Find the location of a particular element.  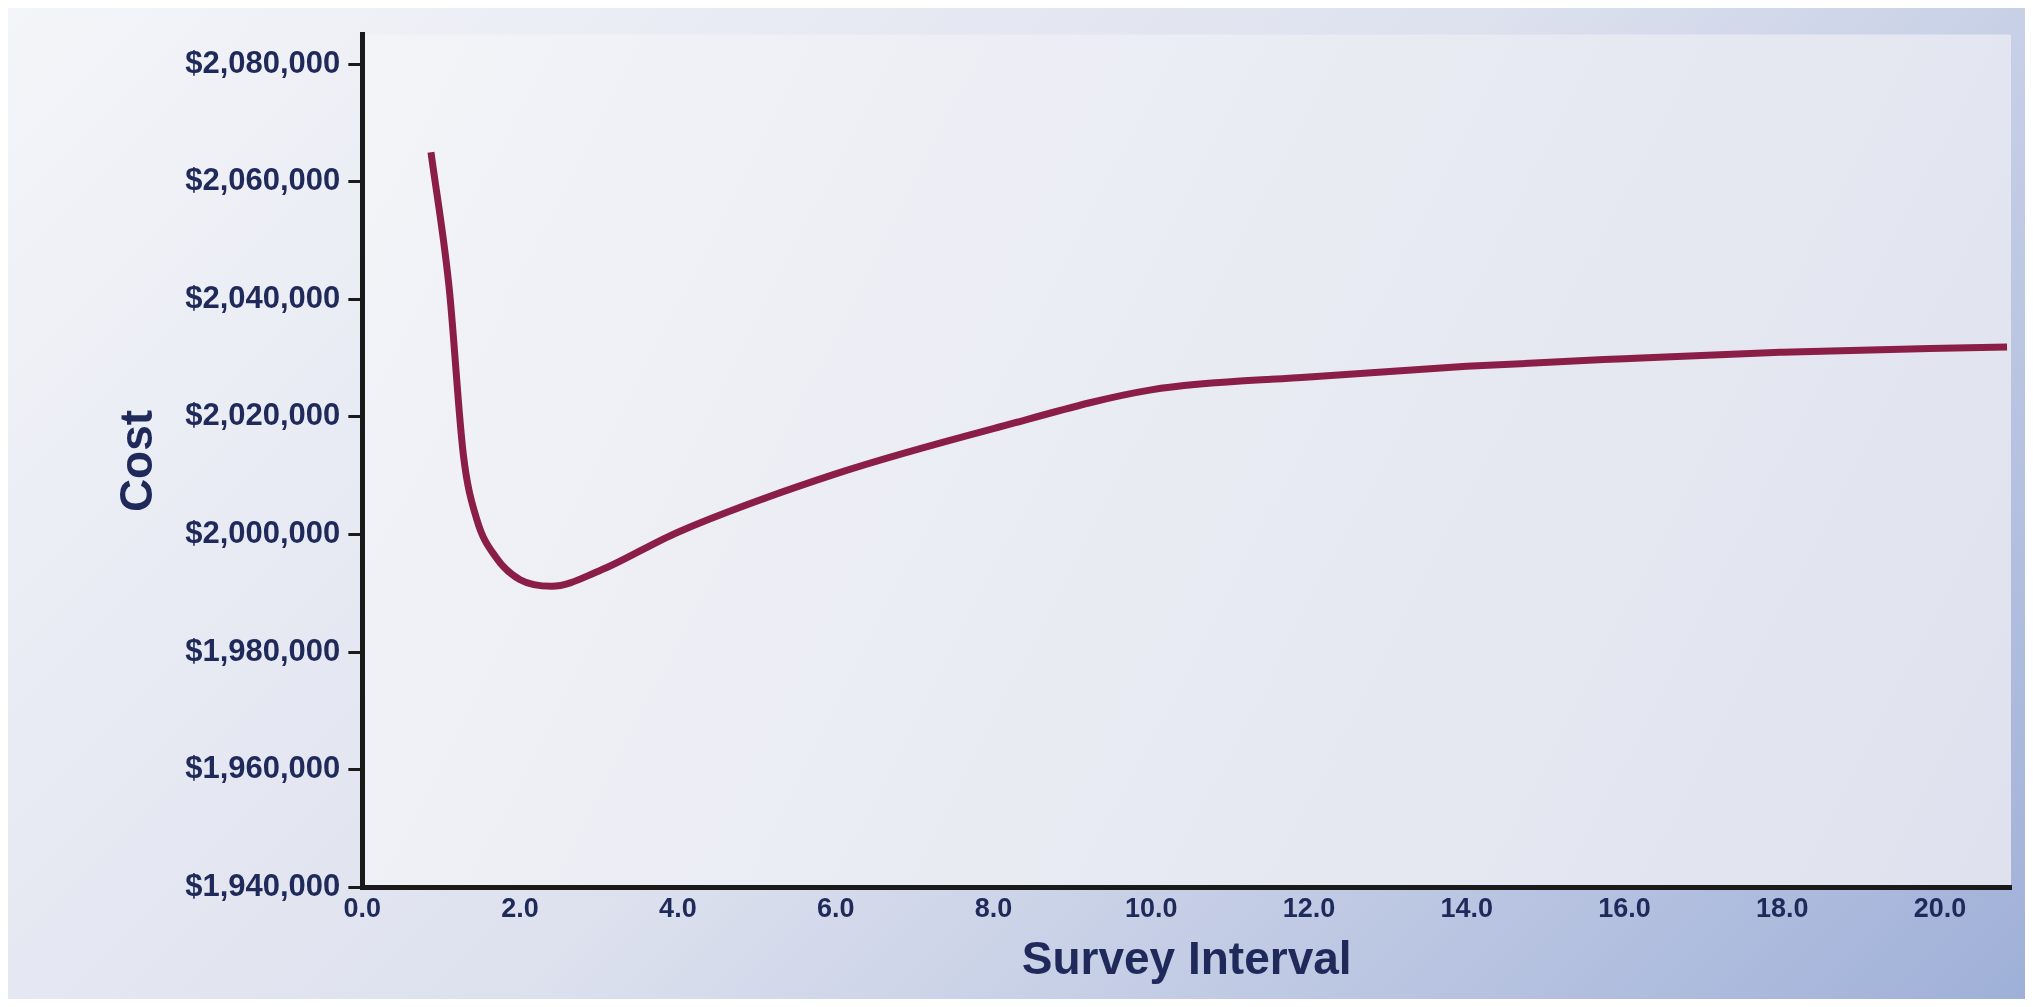

x-tick-label: 4.0 is located at coordinates (678, 908).